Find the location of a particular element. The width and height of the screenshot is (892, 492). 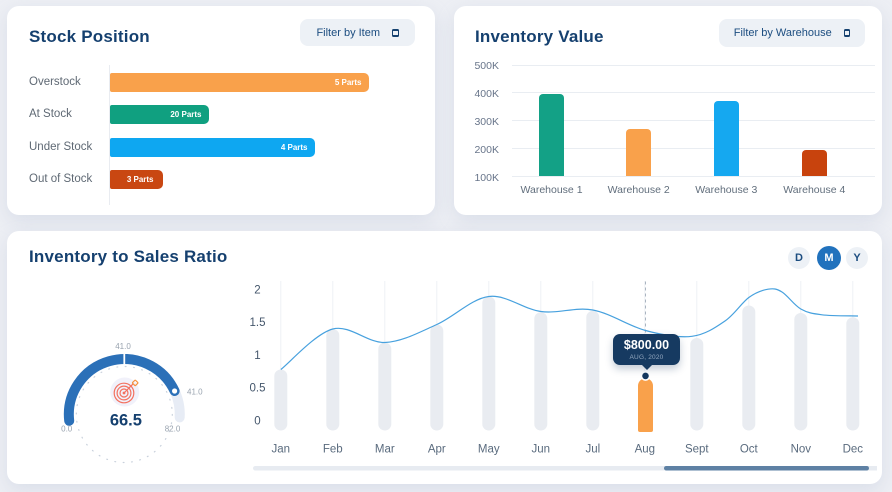

svg-text: 2 is located at coordinates (257, 290).